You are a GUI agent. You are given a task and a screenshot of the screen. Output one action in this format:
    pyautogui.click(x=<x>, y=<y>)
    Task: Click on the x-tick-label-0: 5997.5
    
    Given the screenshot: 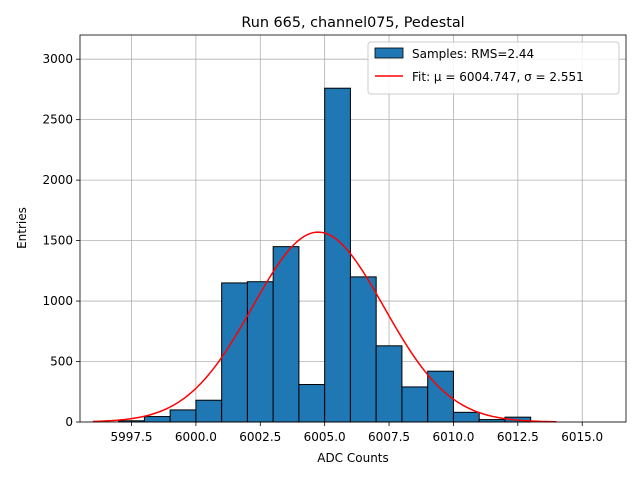 What is the action you would take?
    pyautogui.click(x=132, y=437)
    